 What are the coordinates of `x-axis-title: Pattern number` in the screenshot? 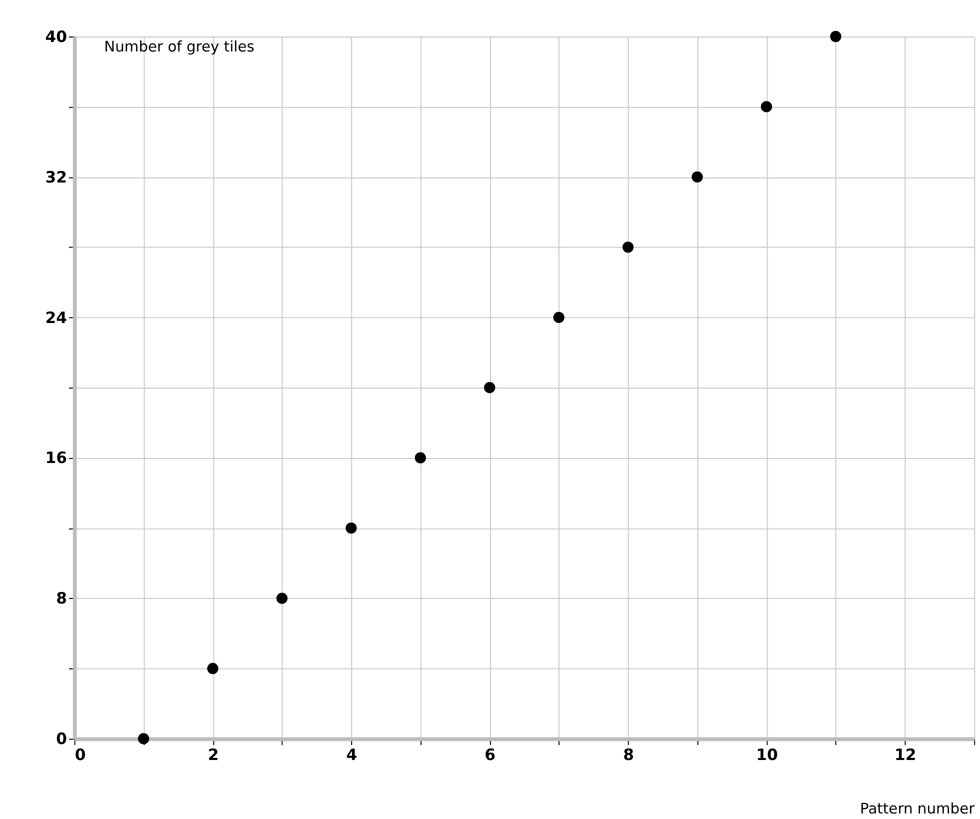 It's located at (918, 809).